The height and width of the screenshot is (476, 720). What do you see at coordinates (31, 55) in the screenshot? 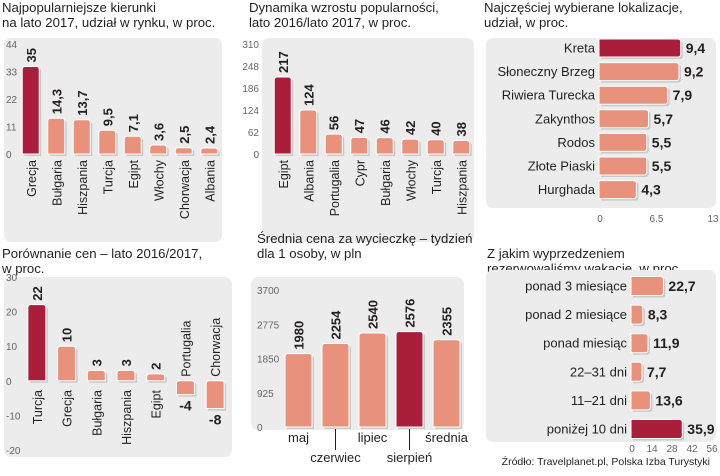
I see `value-label: 35` at bounding box center [31, 55].